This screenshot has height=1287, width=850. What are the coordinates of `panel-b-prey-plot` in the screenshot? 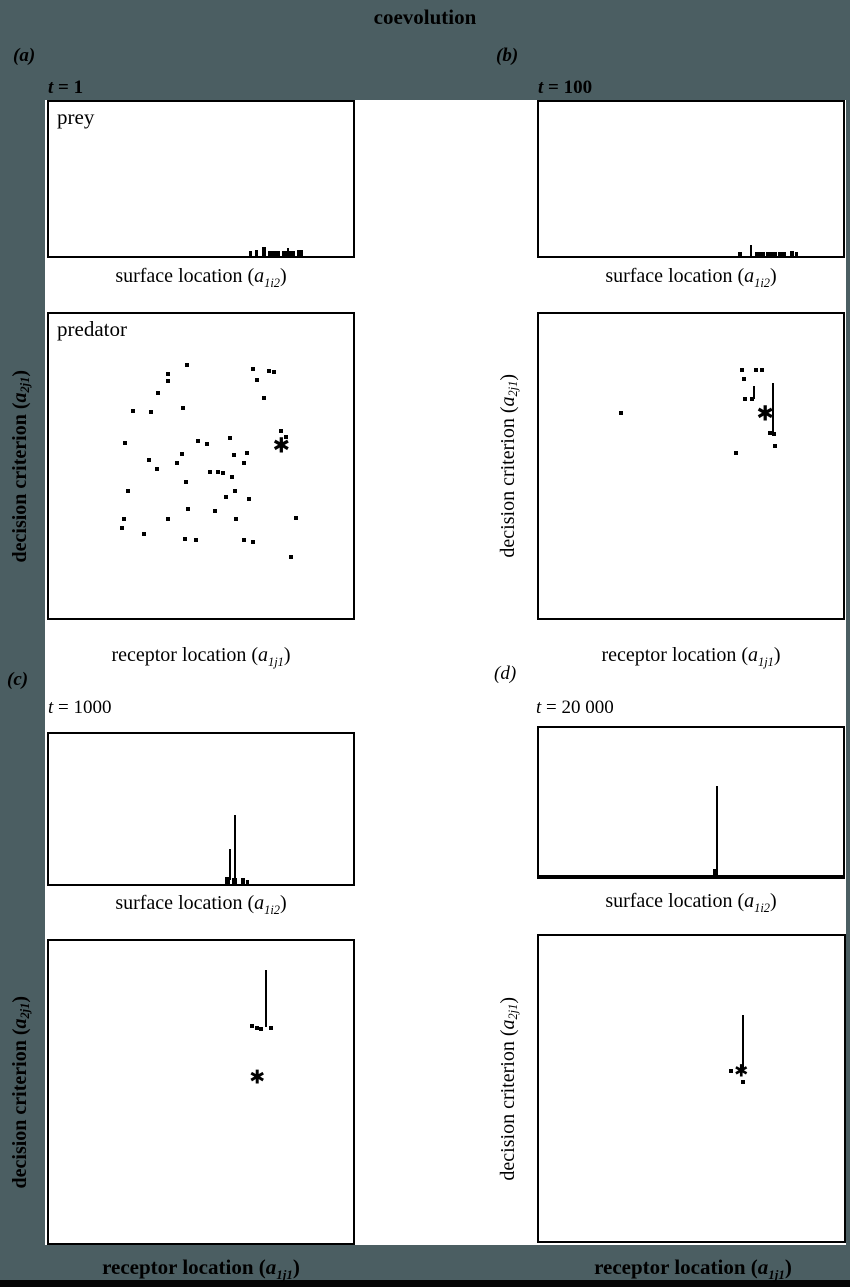 It's located at (691, 179).